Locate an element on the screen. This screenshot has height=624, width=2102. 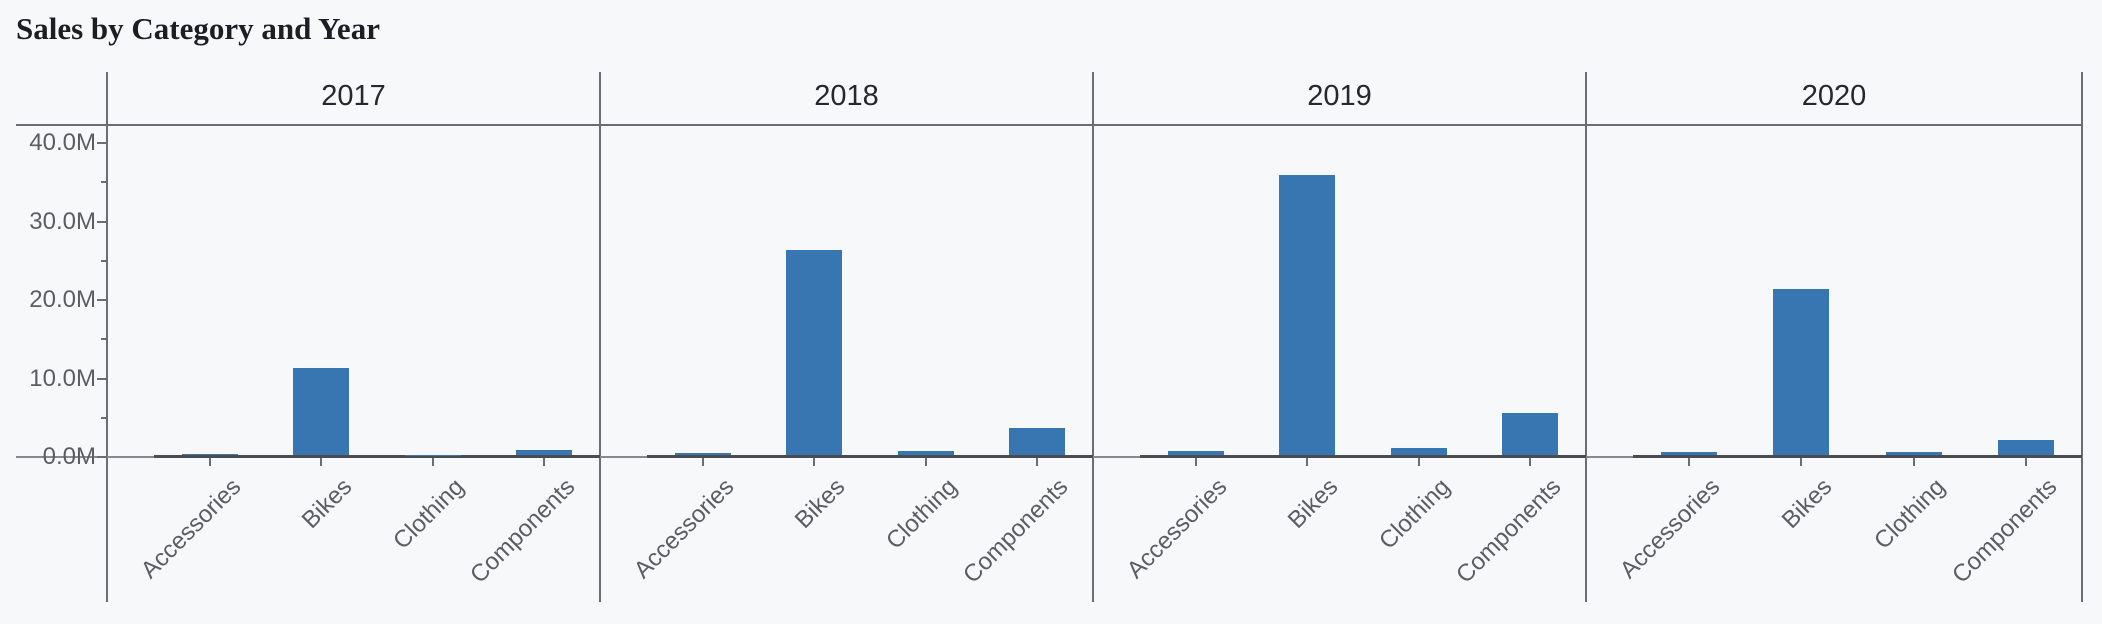
bar-2017-components is located at coordinates (544, 452).